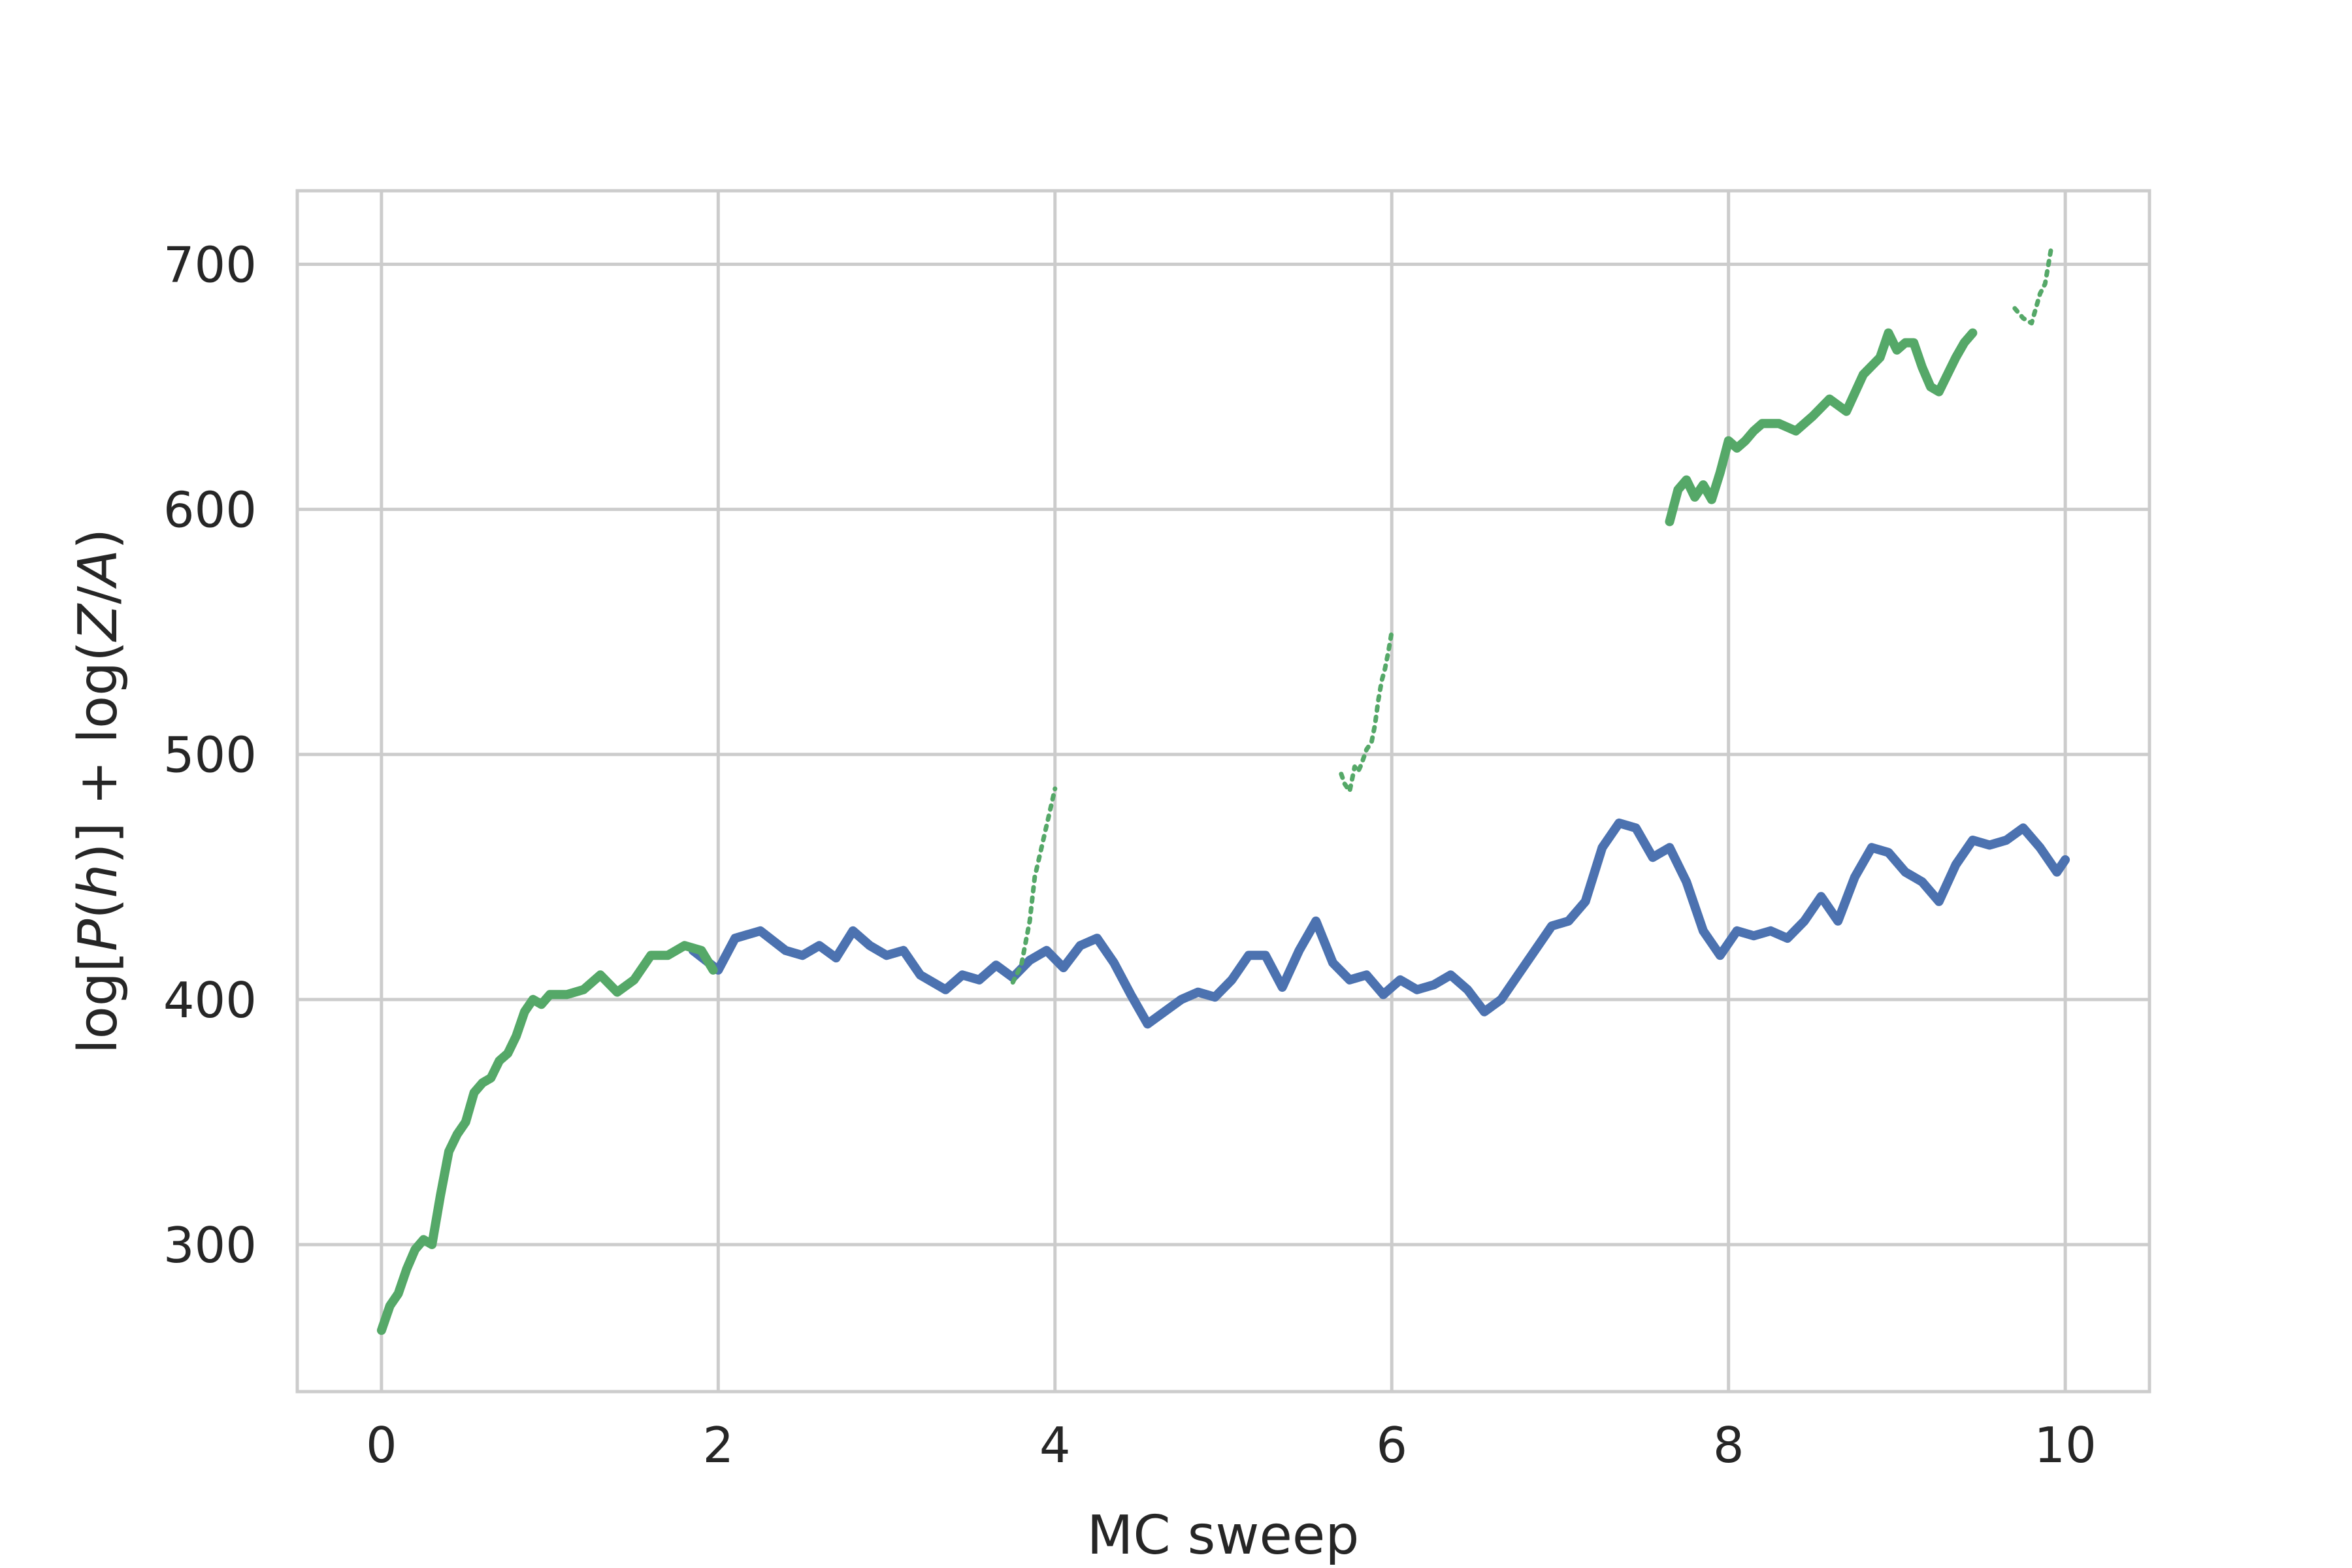  I want to click on x-tick-label: 2, so click(718, 1445).